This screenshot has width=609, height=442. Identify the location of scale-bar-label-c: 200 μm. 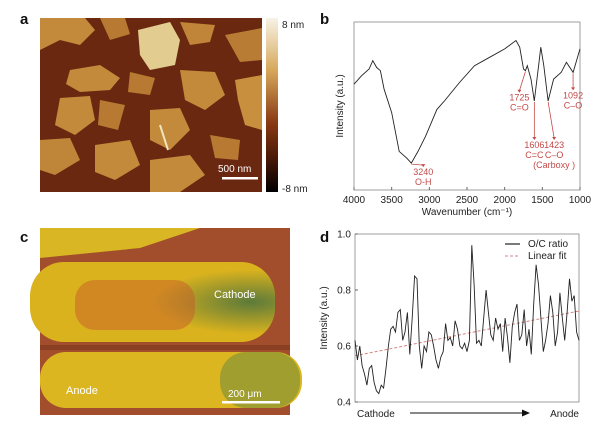
(245, 394).